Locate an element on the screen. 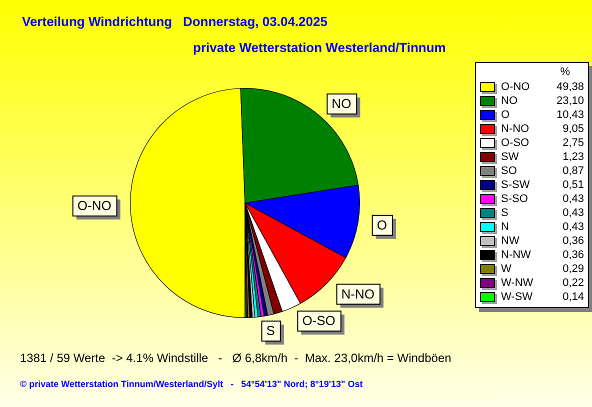  slice-label: O-SO is located at coordinates (319, 320).